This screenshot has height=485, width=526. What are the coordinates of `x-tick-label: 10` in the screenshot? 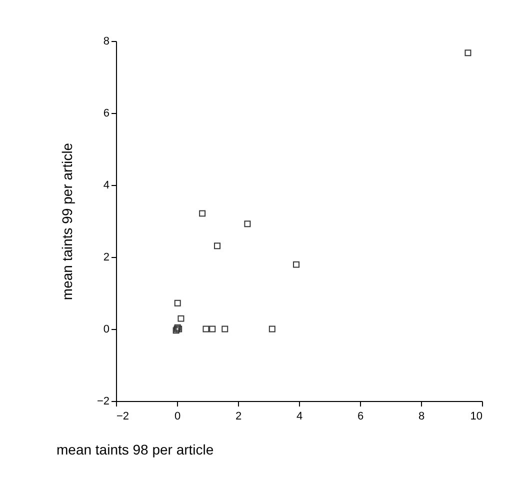 It's located at (476, 416).